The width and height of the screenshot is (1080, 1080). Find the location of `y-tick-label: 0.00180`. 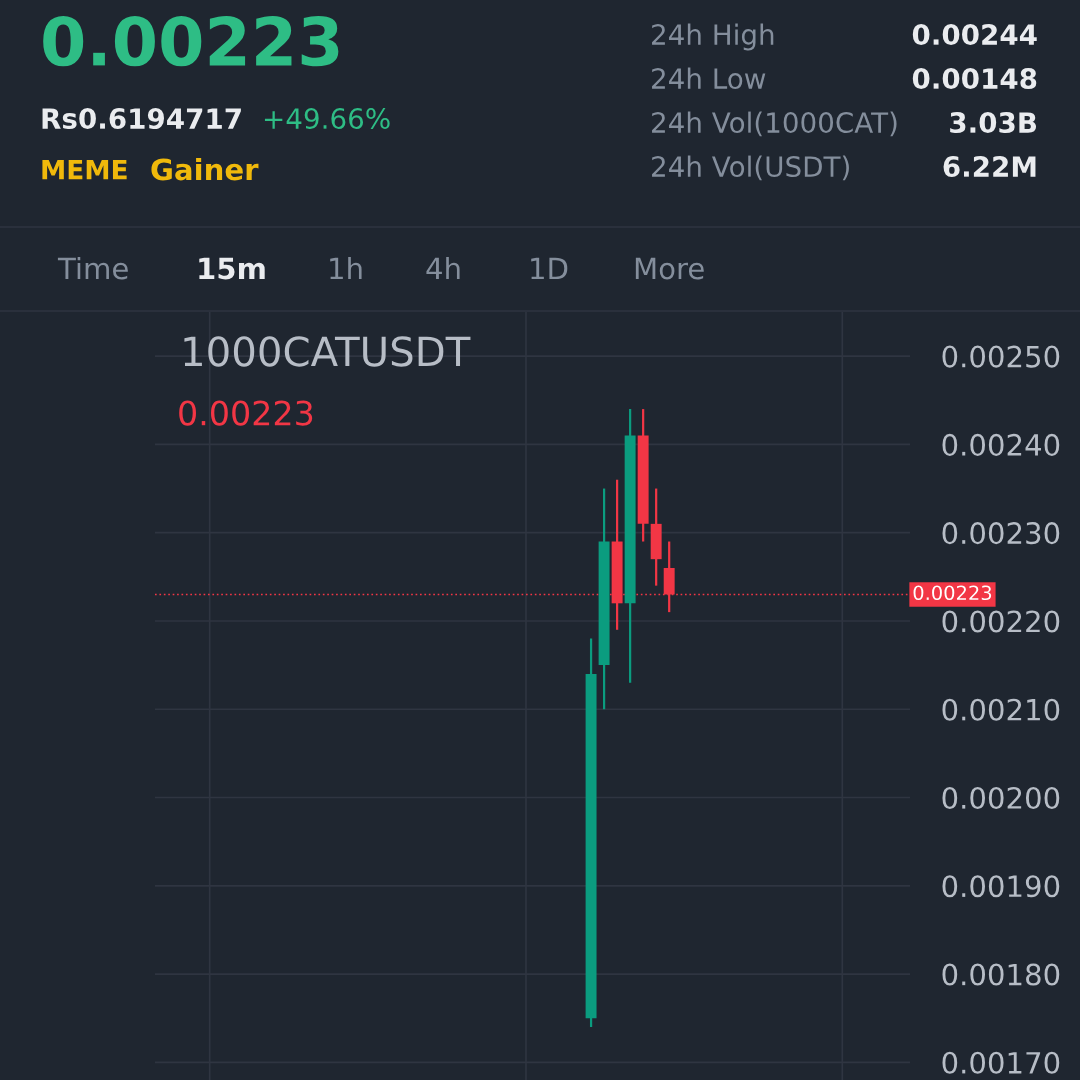

y-tick-label: 0.00180 is located at coordinates (1001, 974).